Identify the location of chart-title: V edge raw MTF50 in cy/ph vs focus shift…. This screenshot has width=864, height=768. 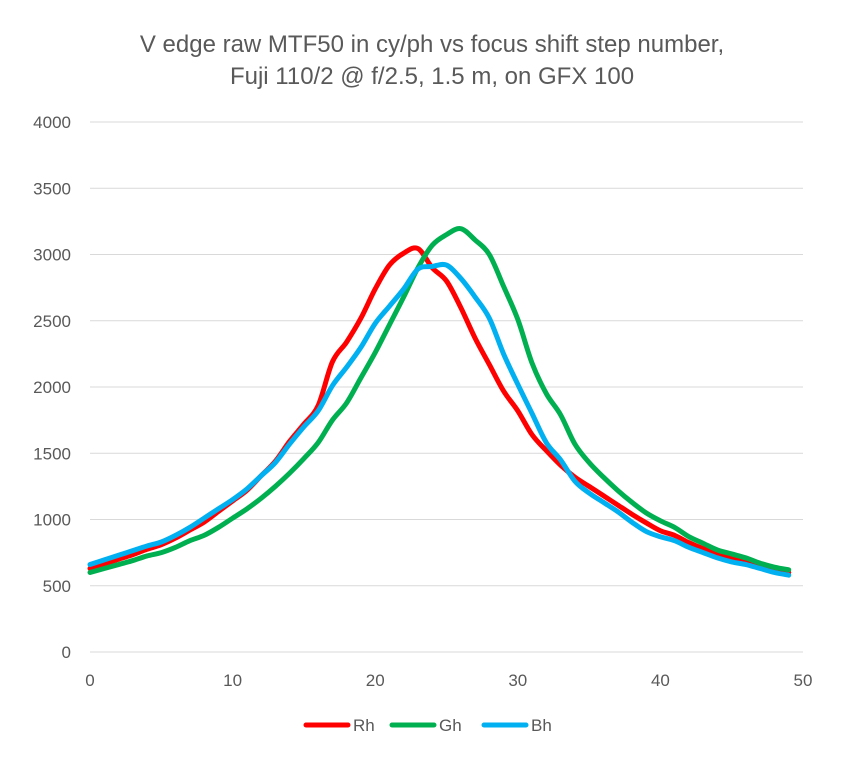
(432, 44).